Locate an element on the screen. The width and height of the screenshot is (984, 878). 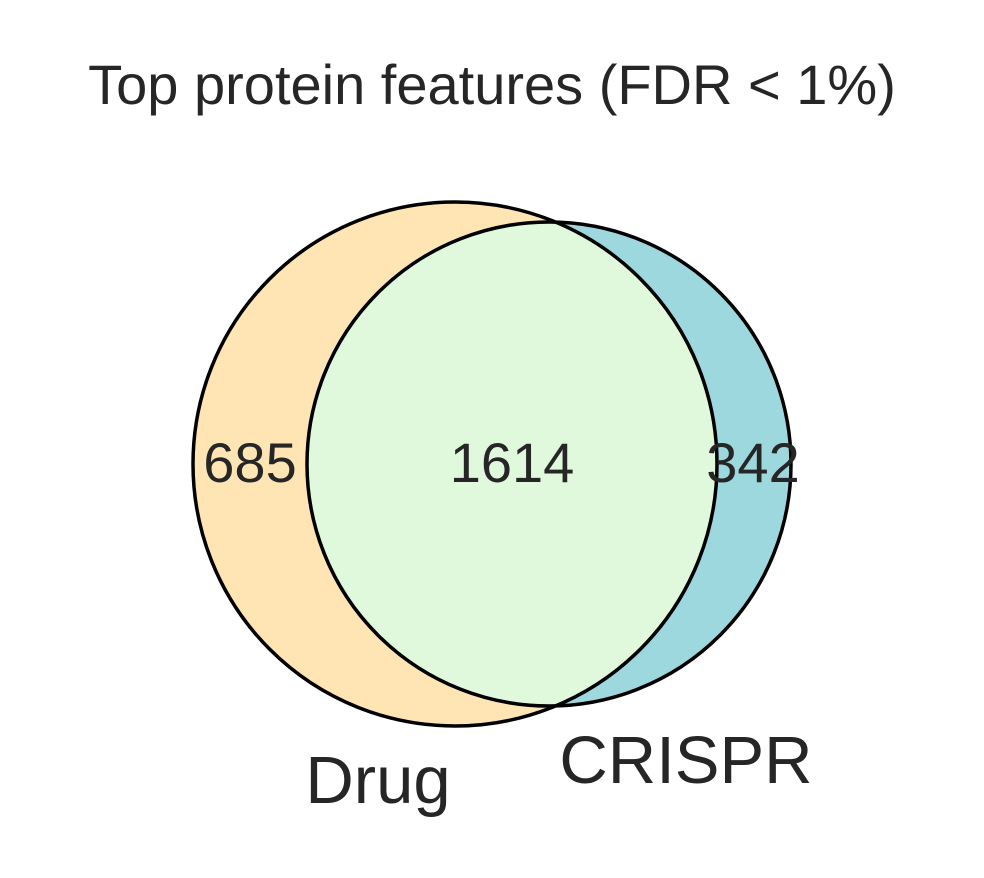
crispr-only-count: 342 is located at coordinates (752, 462).